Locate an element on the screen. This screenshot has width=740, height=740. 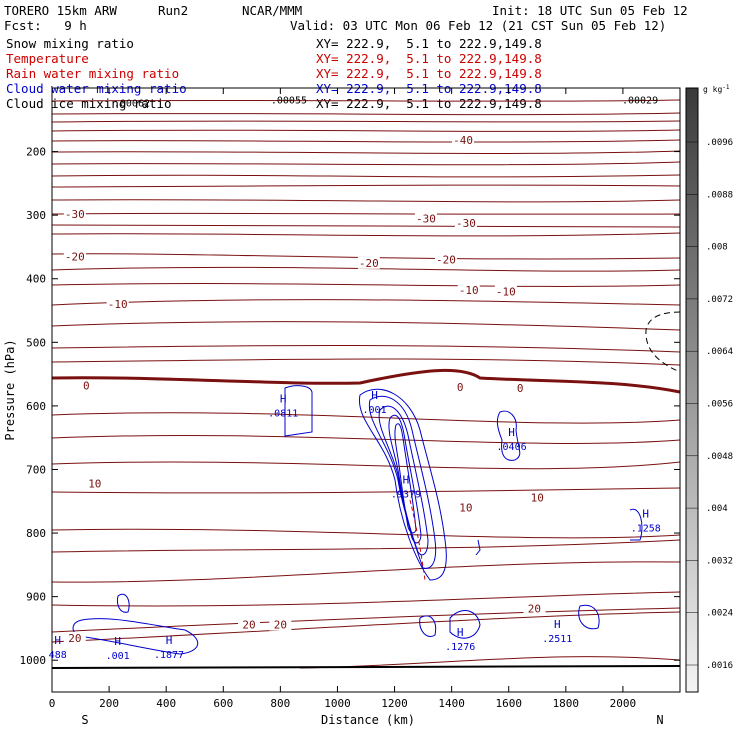
maximum-value-label: .1258 is located at coordinates (646, 528).